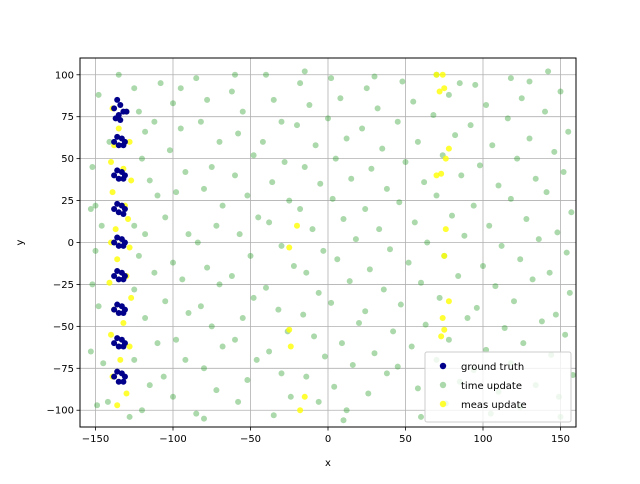 The image size is (640, 484). What do you see at coordinates (60, 411) in the screenshot?
I see `y-tick-label: −100` at bounding box center [60, 411].